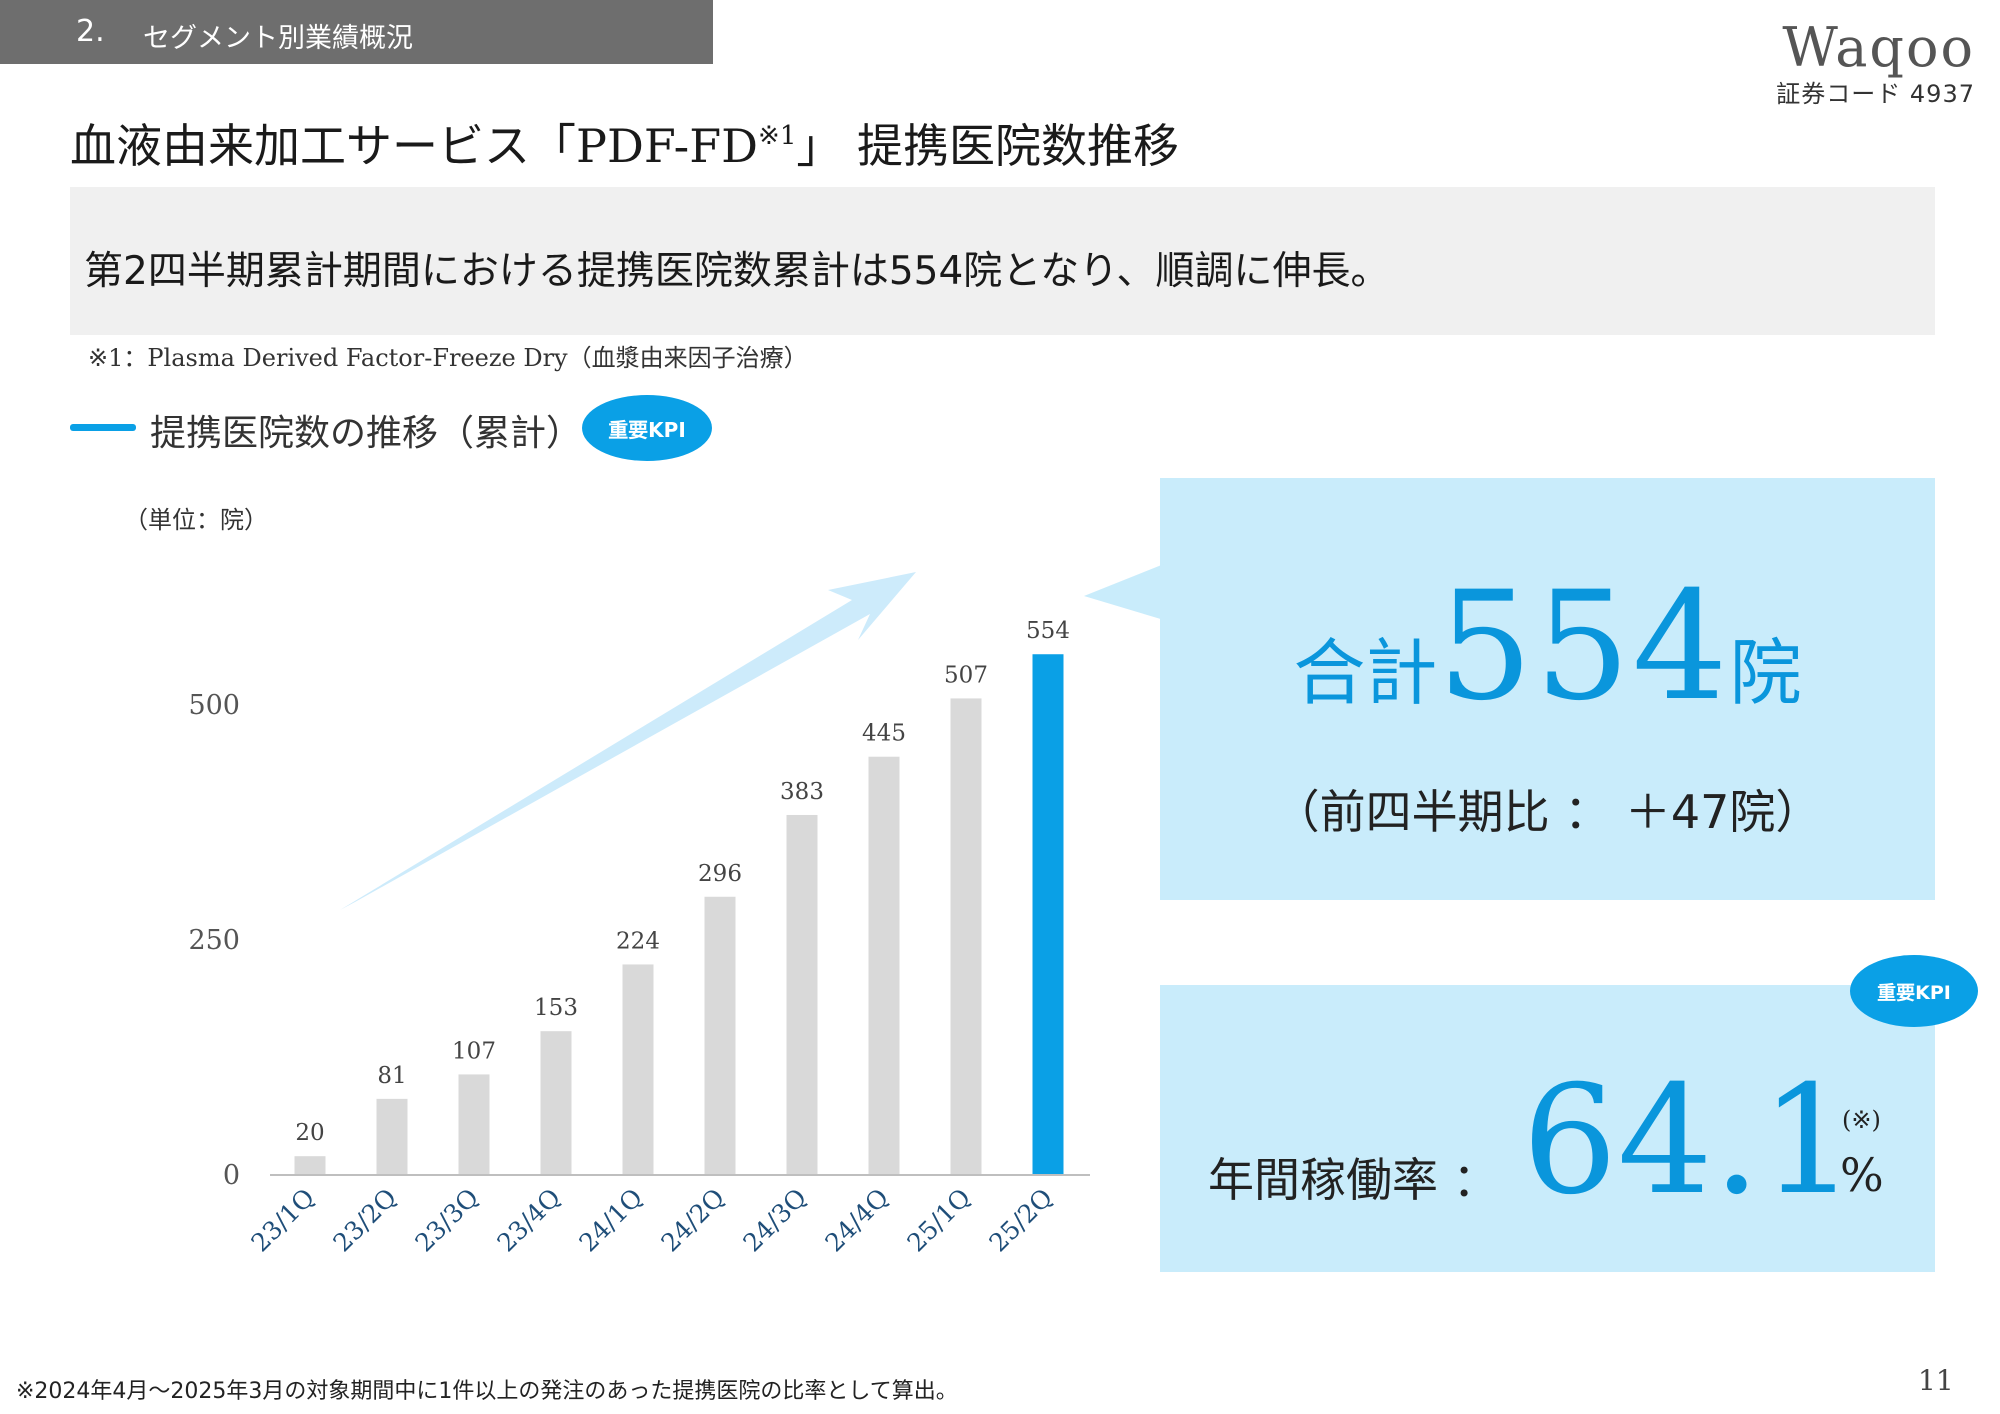  Describe the element at coordinates (283, 1220) in the screenshot. I see `x-tick-label: 23/1Q` at that location.